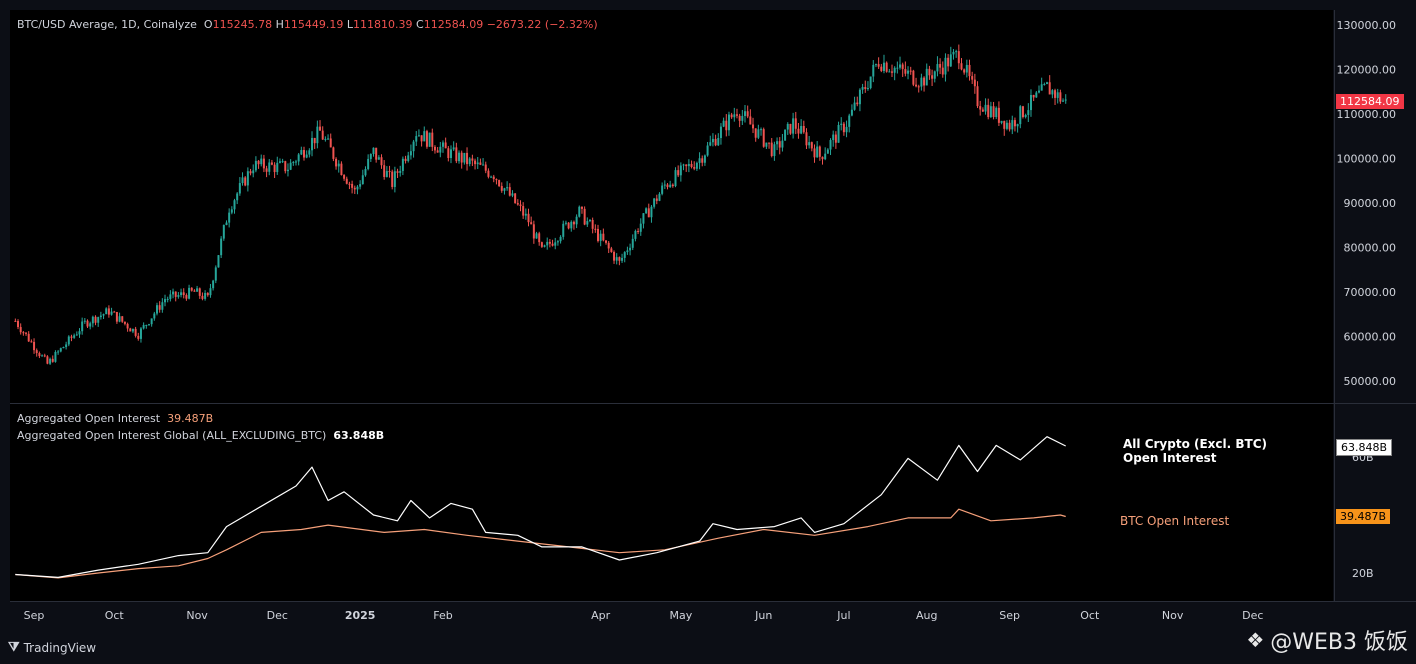  What do you see at coordinates (383, 24) in the screenshot?
I see `low-value: 111810.39` at bounding box center [383, 24].